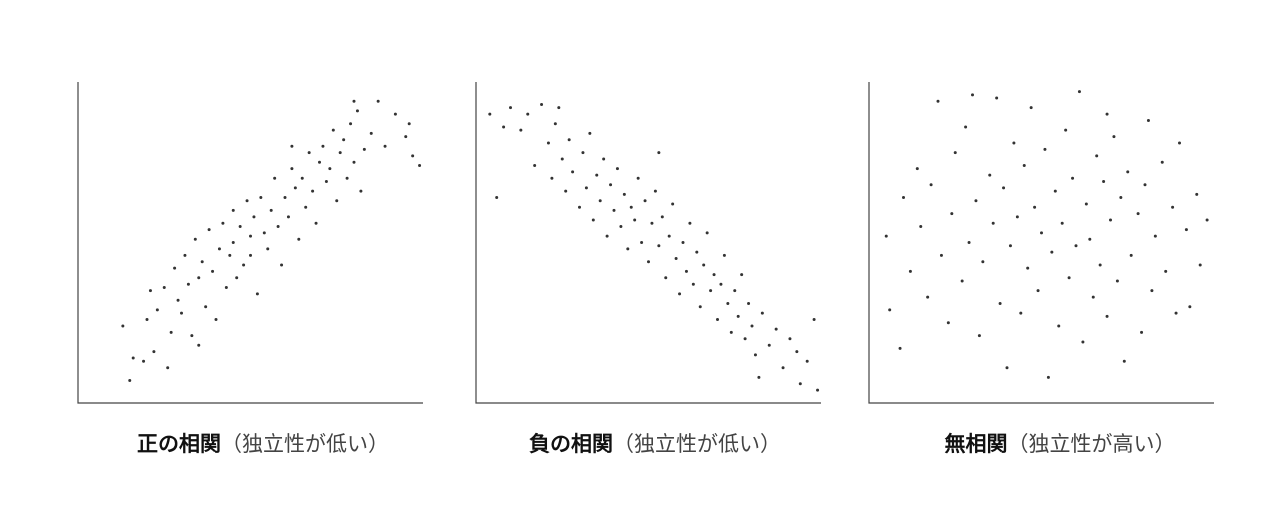 The width and height of the screenshot is (1280, 522). Describe the element at coordinates (697, 444) in the screenshot. I see `chart-subtitle: （独立性が低い）` at that location.